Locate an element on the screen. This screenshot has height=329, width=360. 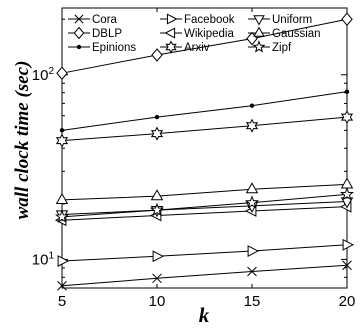
series-cora is located at coordinates (204, 275).